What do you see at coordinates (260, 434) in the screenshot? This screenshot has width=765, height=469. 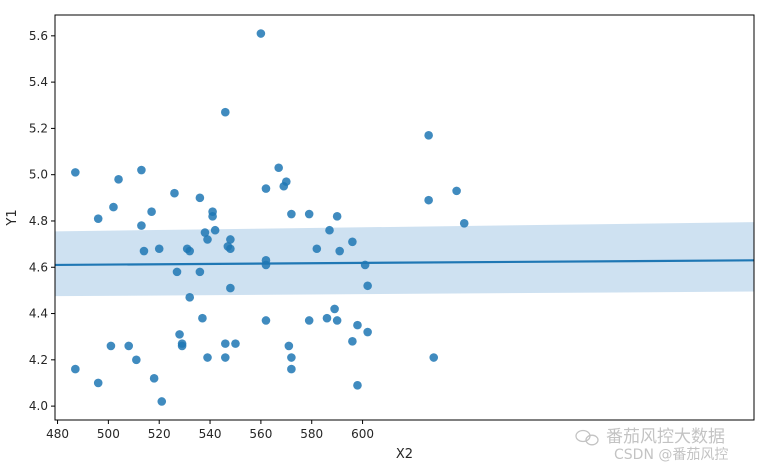 I see `x-tick-label: 560` at bounding box center [260, 434].